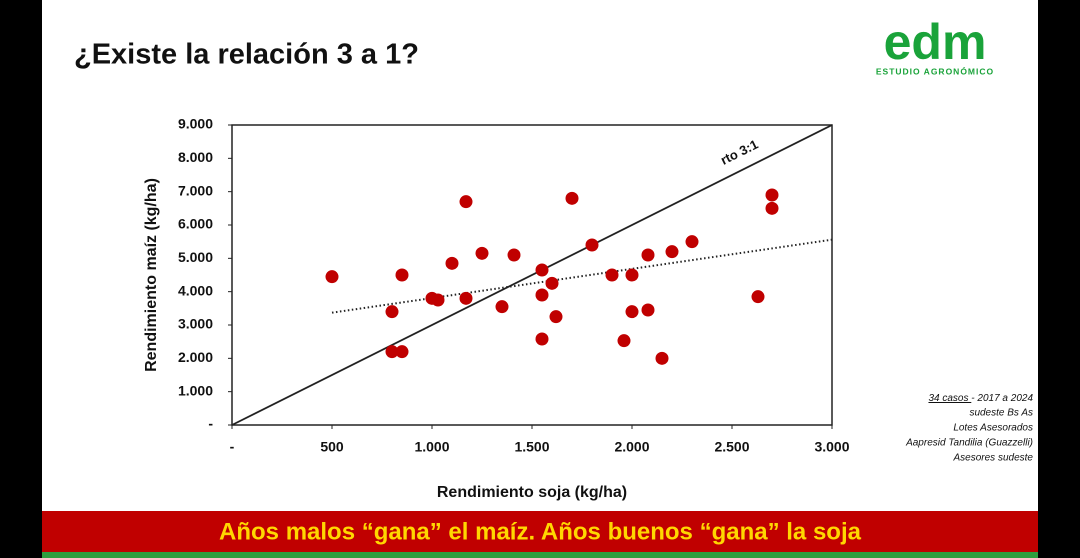 This screenshot has width=1080, height=558. Describe the element at coordinates (195, 224) in the screenshot. I see `y-tick-label: 6.000` at that location.